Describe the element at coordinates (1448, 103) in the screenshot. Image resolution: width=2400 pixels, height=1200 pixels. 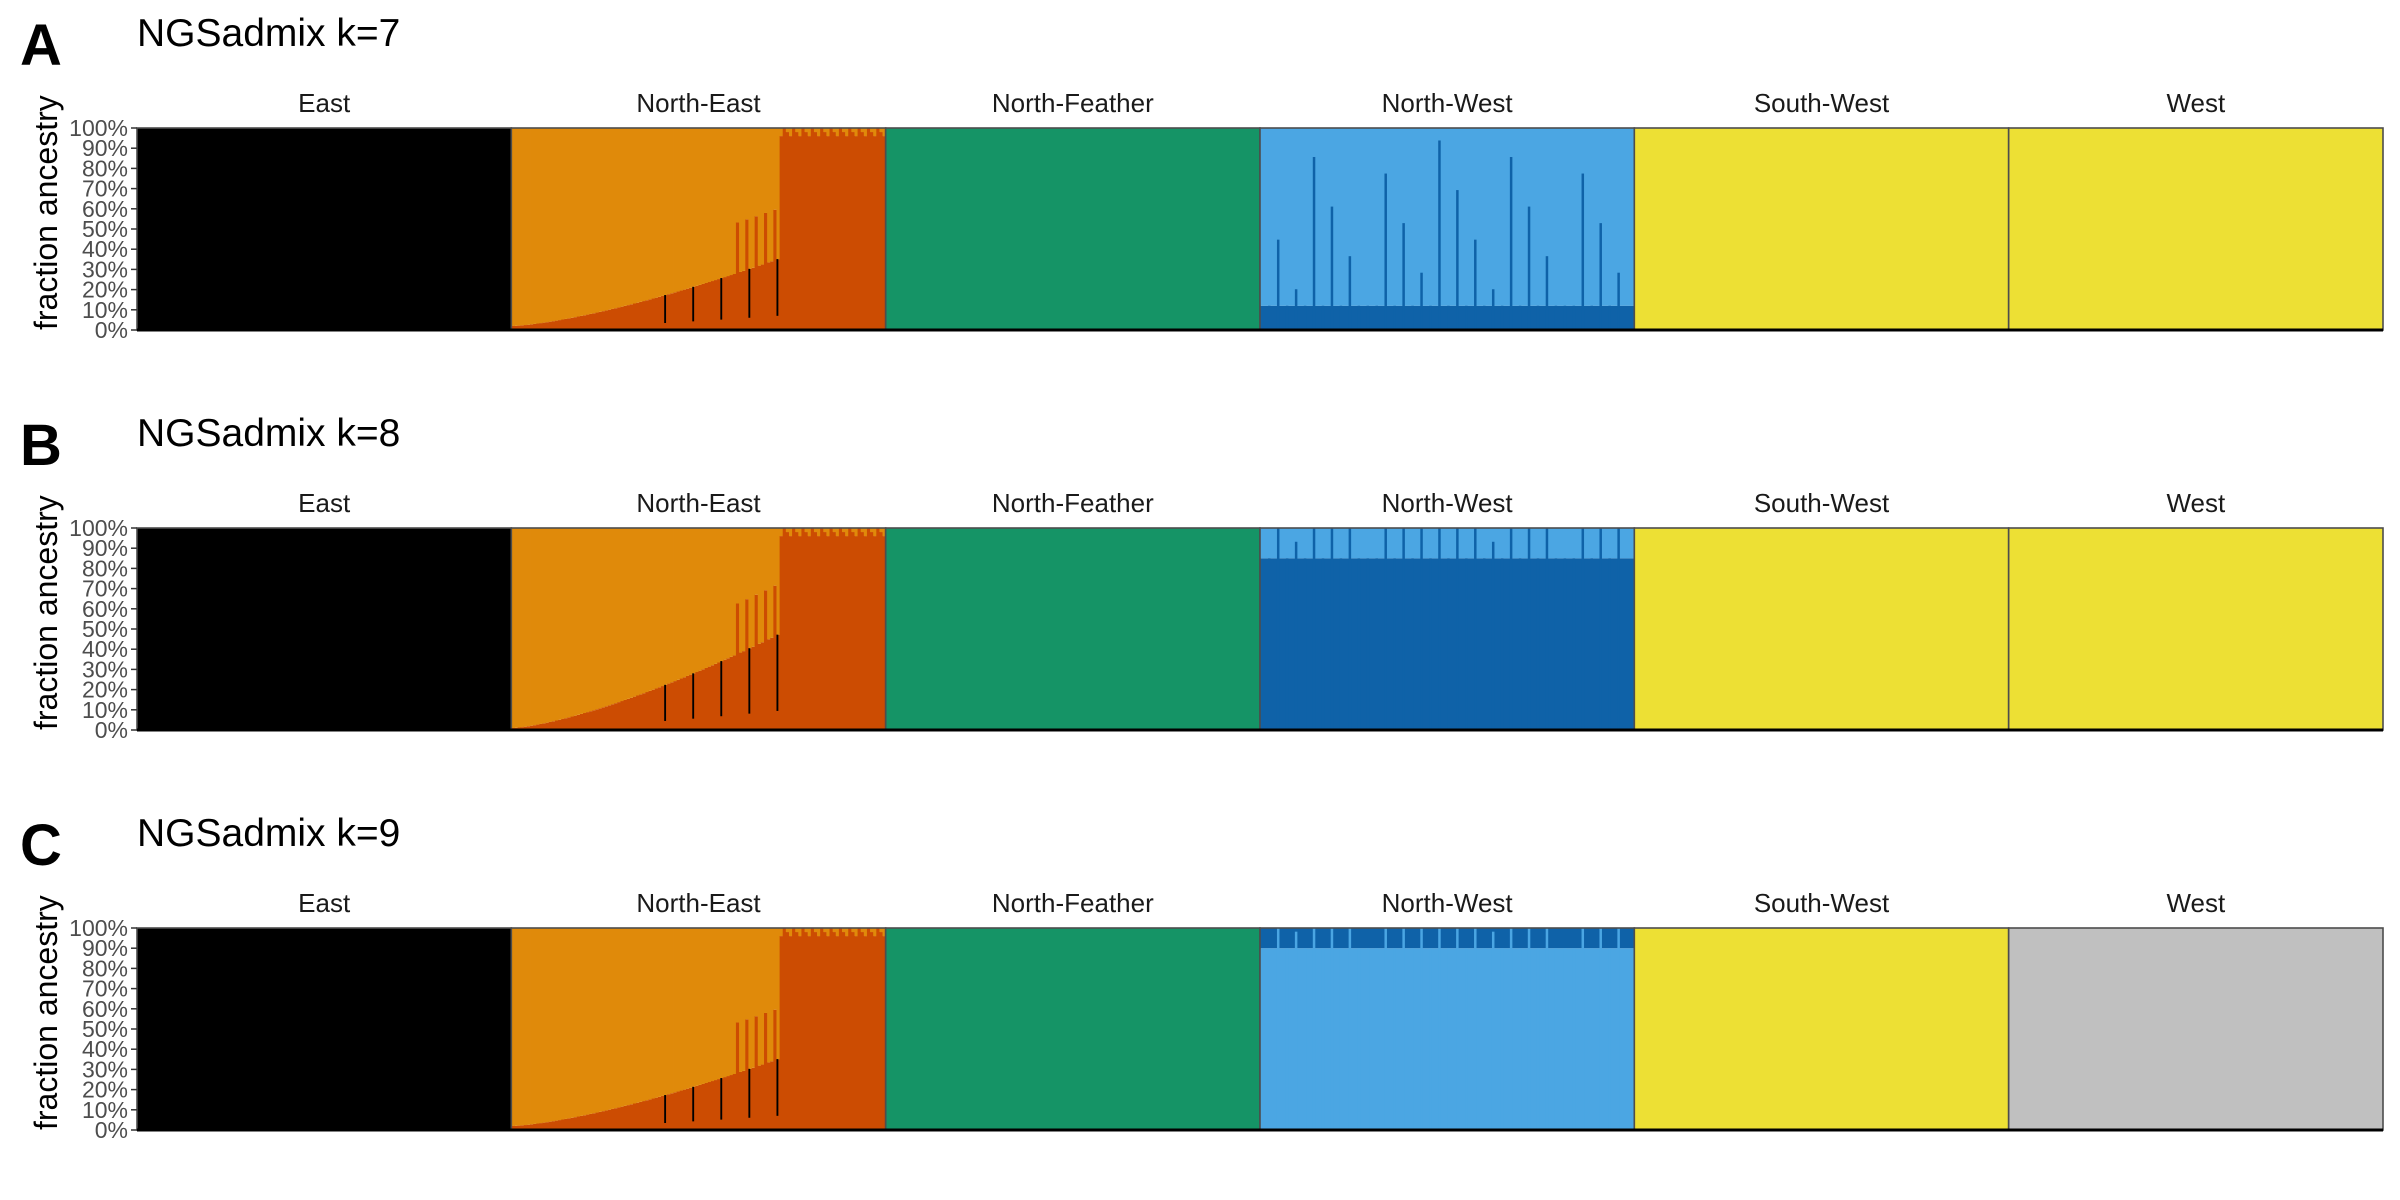
I see `population-label: North-West` at that location.